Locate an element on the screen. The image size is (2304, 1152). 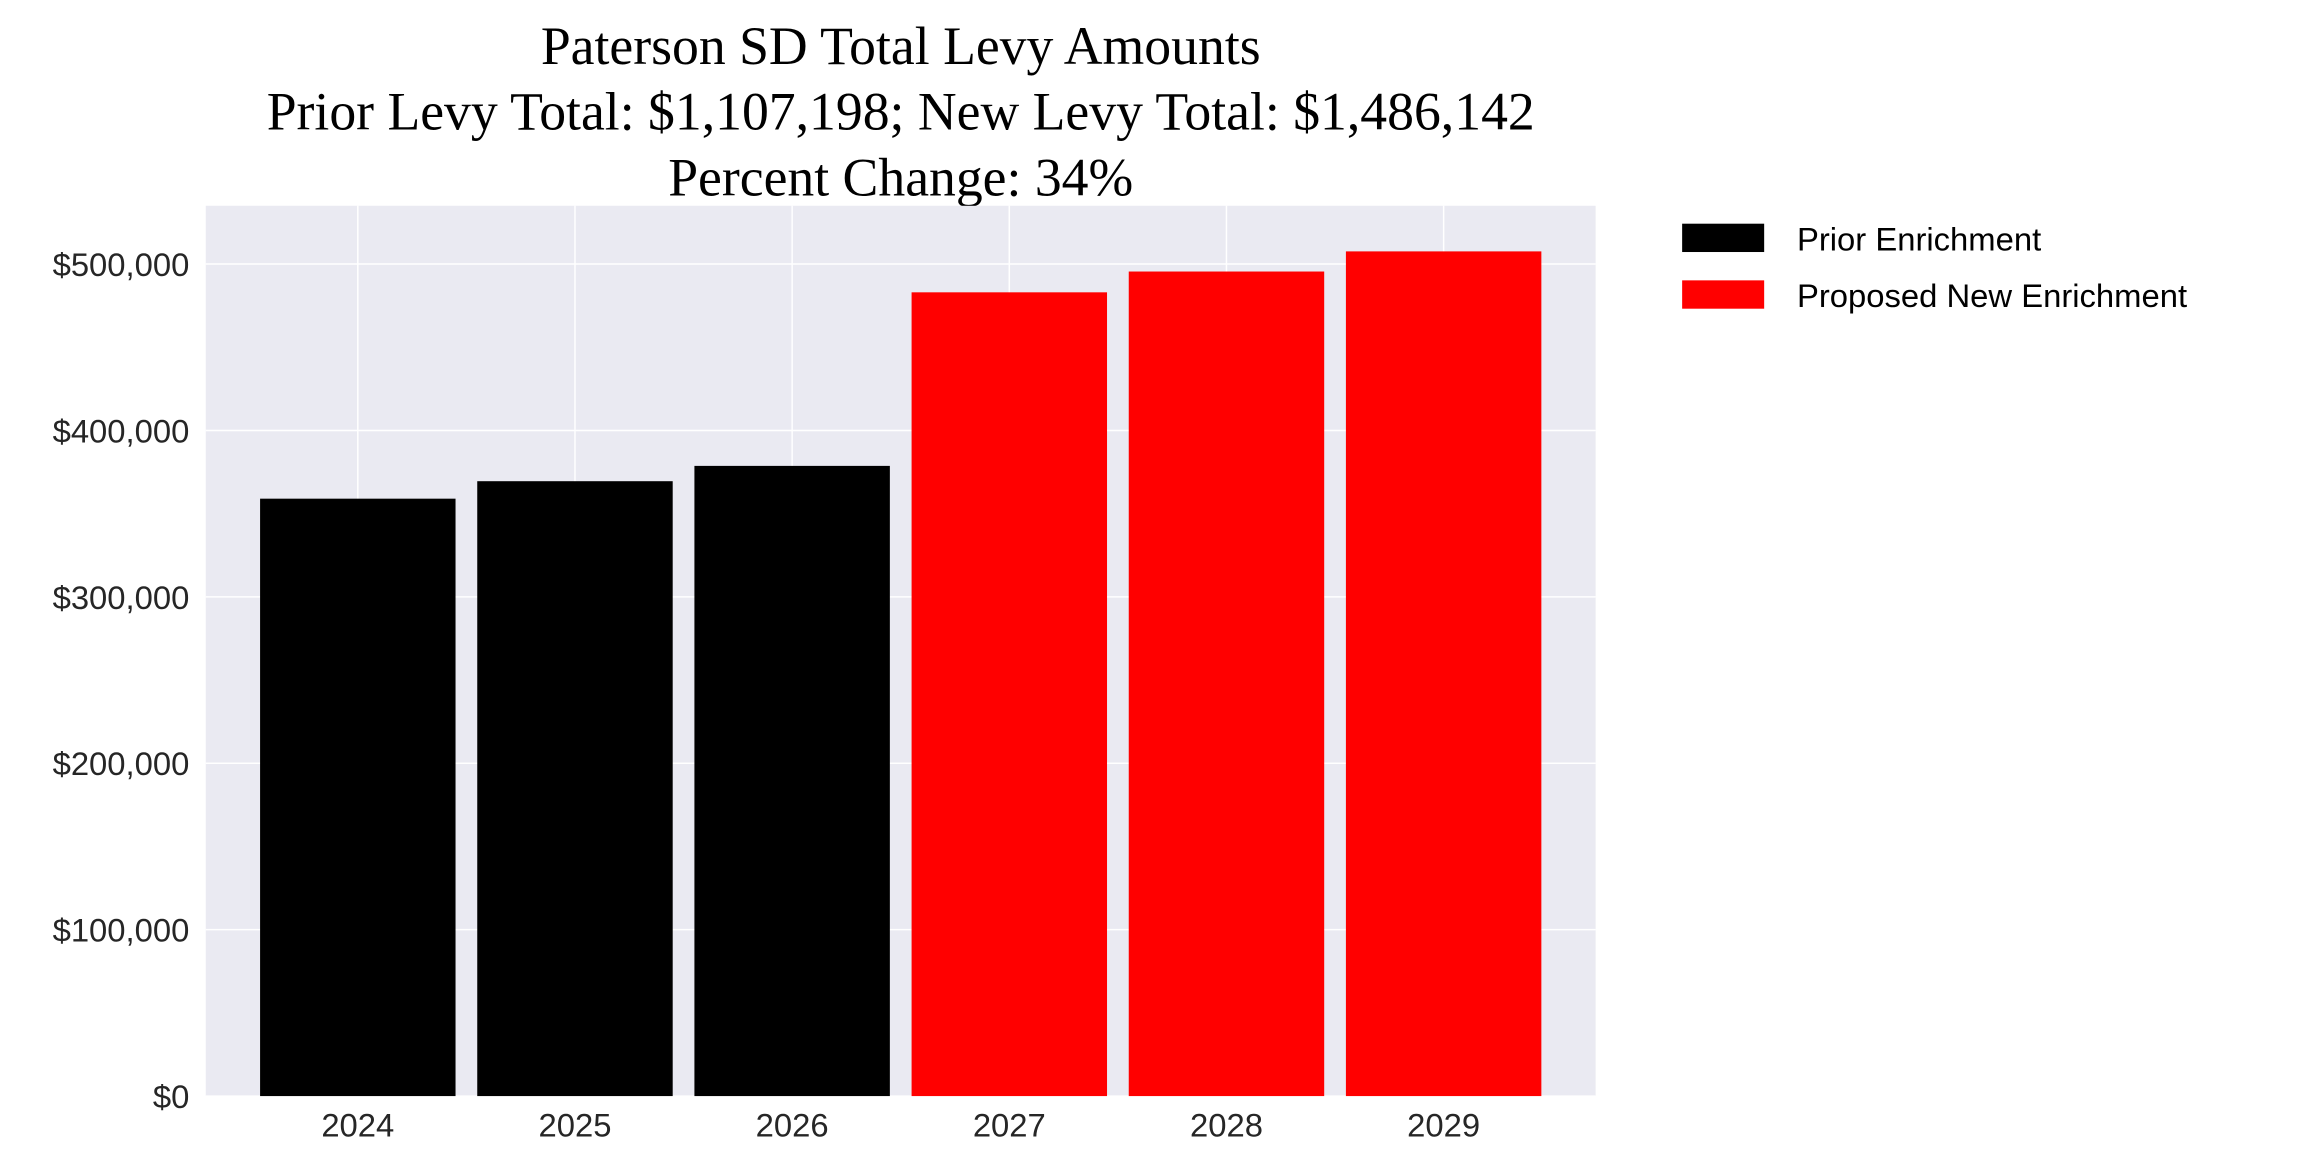
y-tick-label: $100,000 is located at coordinates (121, 930).